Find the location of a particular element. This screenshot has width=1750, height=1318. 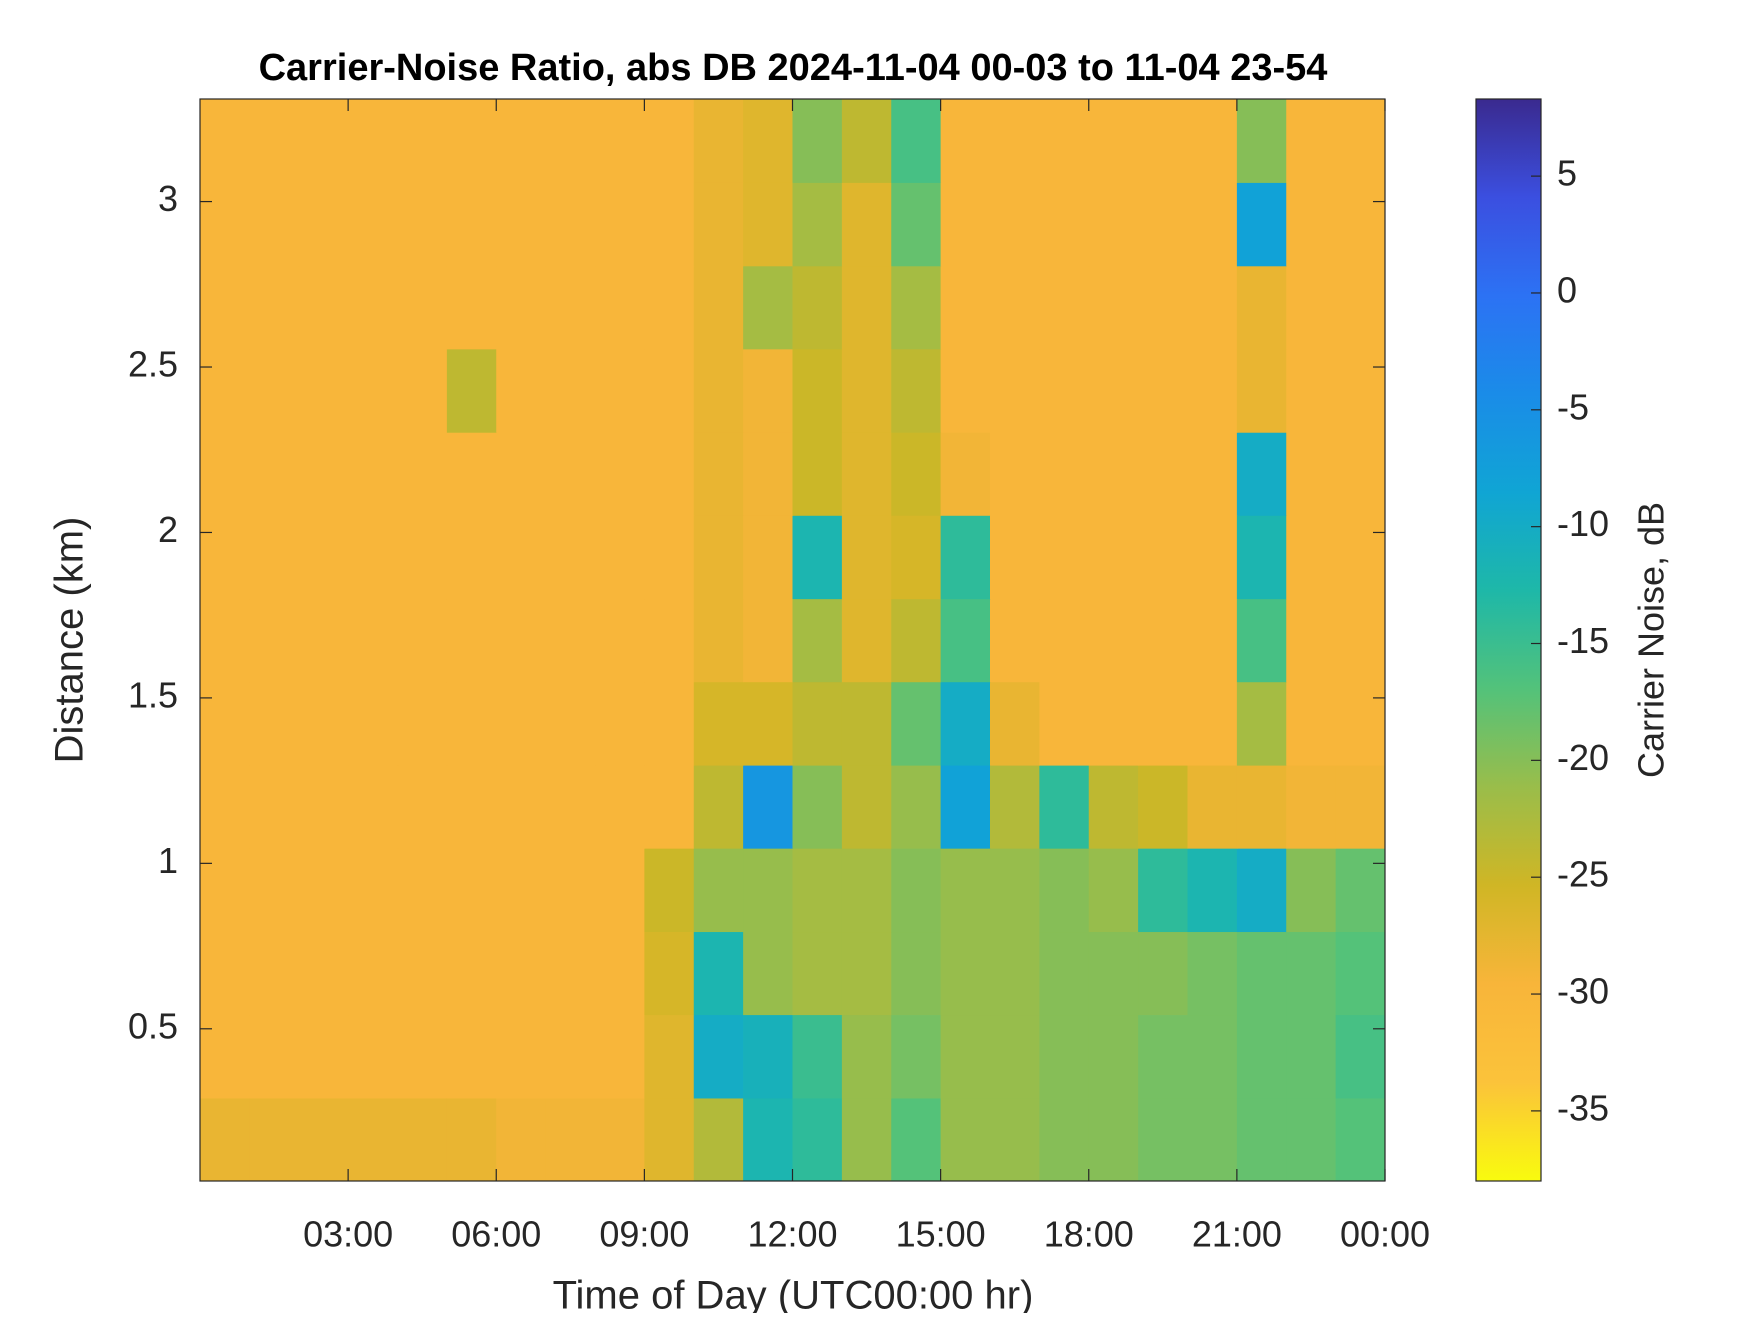

x-tick-label: 18:00 is located at coordinates (1089, 1234).